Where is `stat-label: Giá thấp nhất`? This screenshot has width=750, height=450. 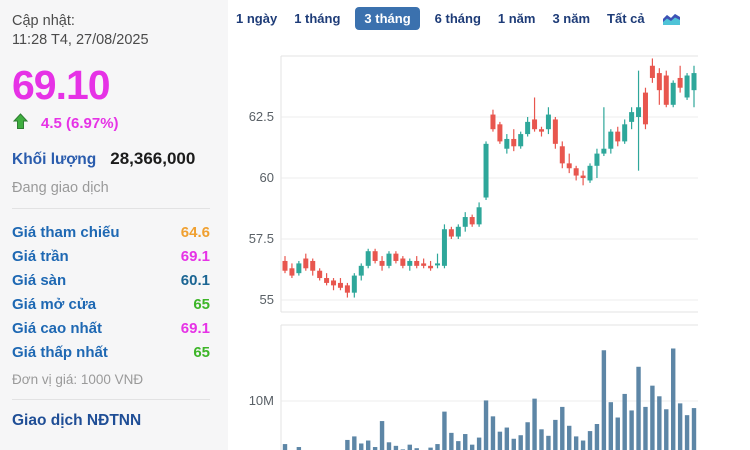
stat-label: Giá thấp nhất is located at coordinates (60, 353).